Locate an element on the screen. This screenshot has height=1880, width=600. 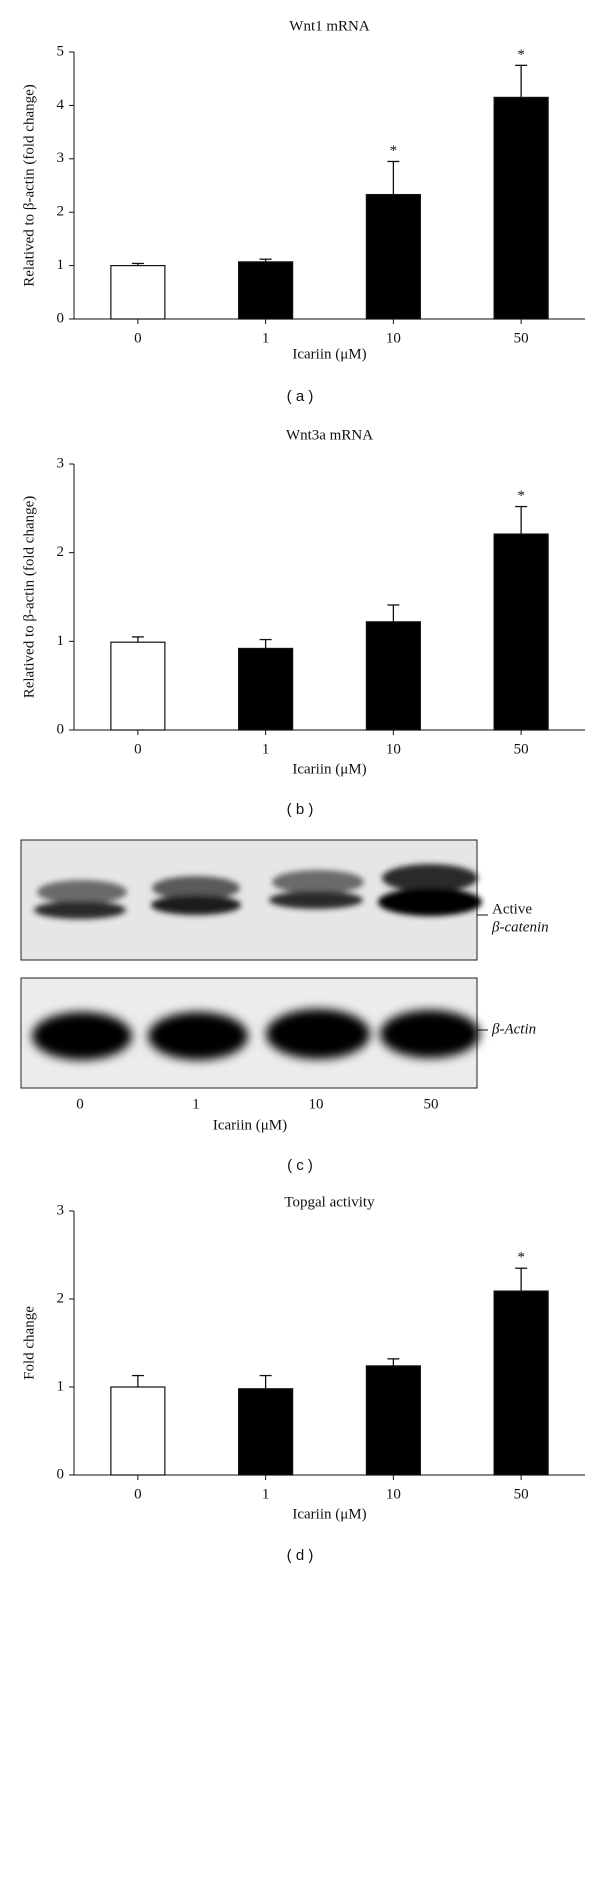
band-label: β-catenin is located at coordinates (520, 927).